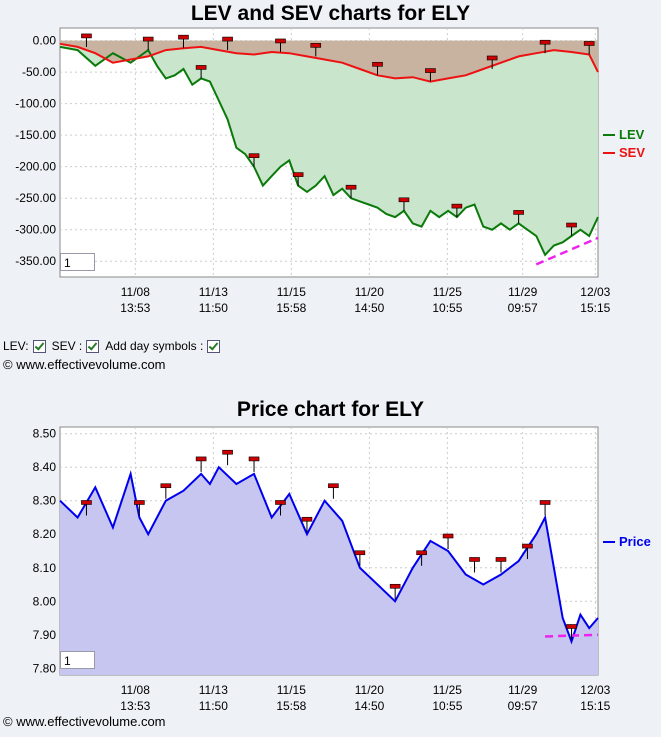 Image resolution: width=661 pixels, height=737 pixels. What do you see at coordinates (16, 346) in the screenshot?
I see `lev-label: LEV:` at bounding box center [16, 346].